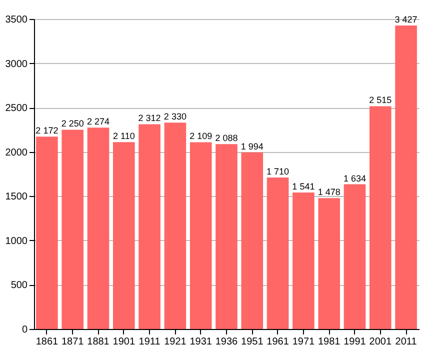 This screenshot has width=425, height=363. What do you see at coordinates (123, 136) in the screenshot?
I see `text: 2 110` at bounding box center [123, 136].